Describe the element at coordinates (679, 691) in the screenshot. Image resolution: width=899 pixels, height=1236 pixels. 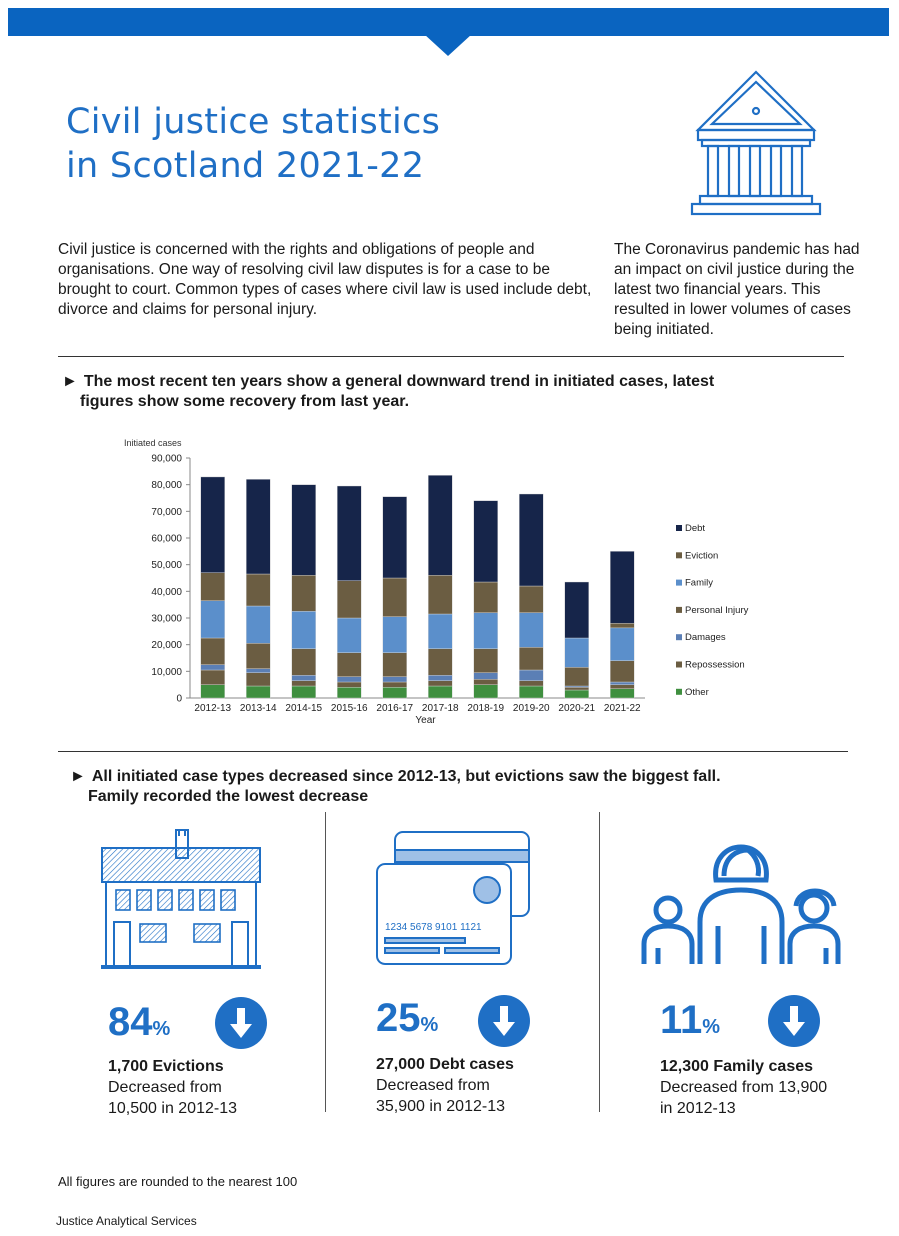
I see `legend-swatch-other` at that location.